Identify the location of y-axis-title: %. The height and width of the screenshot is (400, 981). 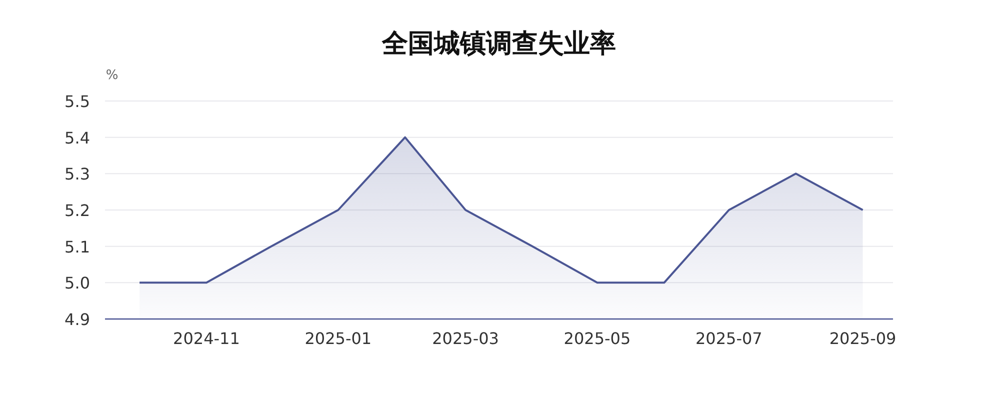
(112, 75).